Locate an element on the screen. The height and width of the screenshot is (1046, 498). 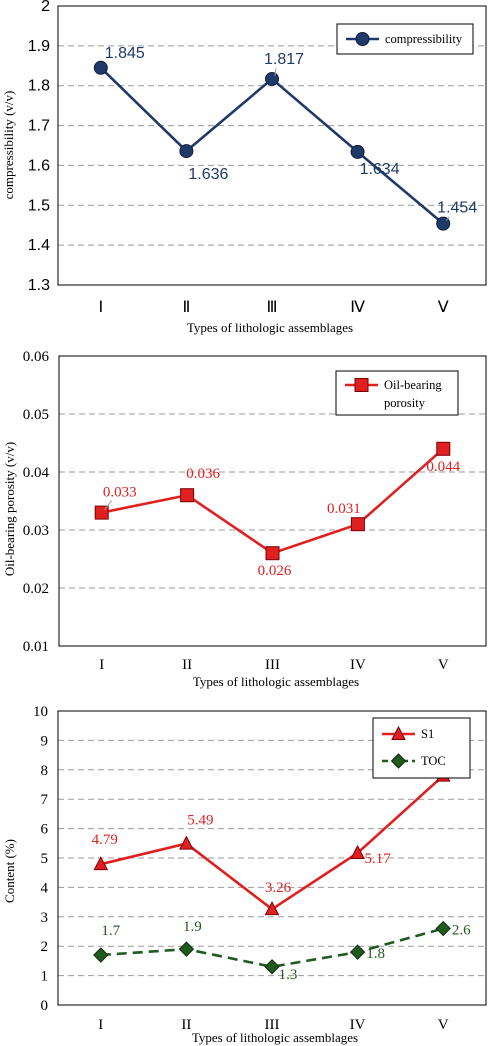
y-tick-labels: 0 1 2 3 4 5 6 7 8 9 10 is located at coordinates (41, 859).